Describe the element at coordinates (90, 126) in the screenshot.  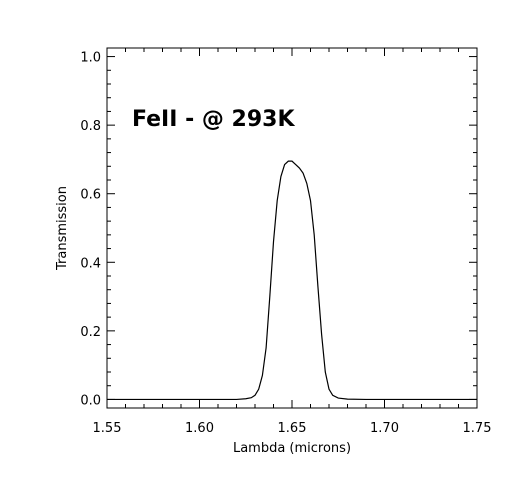
I see `y-tick-label: 0.8` at that location.